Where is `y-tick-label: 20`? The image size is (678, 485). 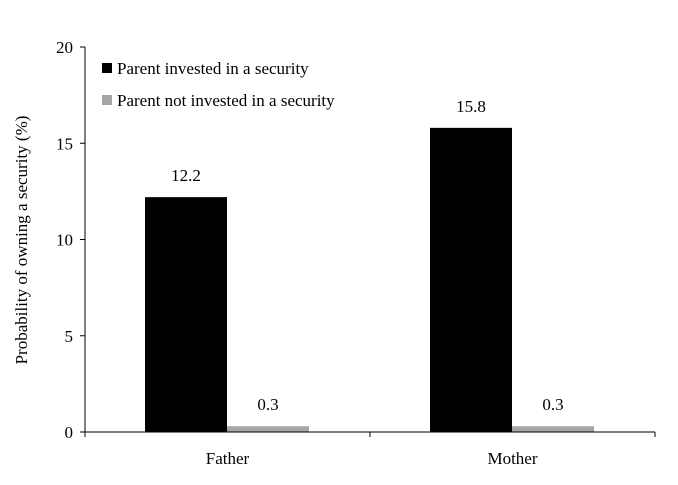 y-tick-label: 20 is located at coordinates (64, 47).